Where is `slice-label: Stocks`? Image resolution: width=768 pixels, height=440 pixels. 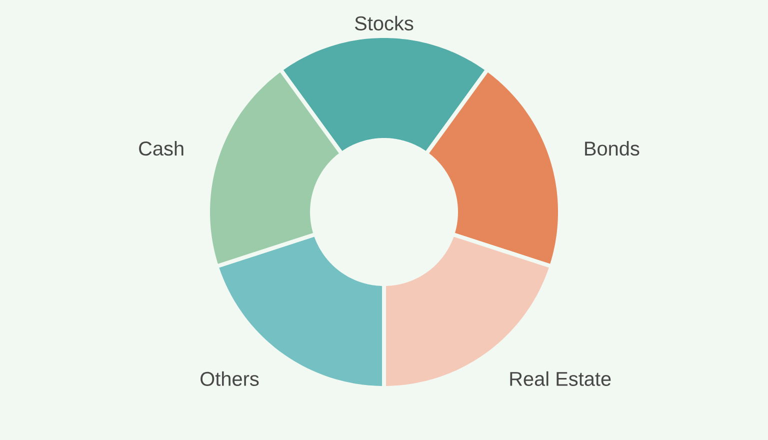
slice-label: Stocks is located at coordinates (384, 23).